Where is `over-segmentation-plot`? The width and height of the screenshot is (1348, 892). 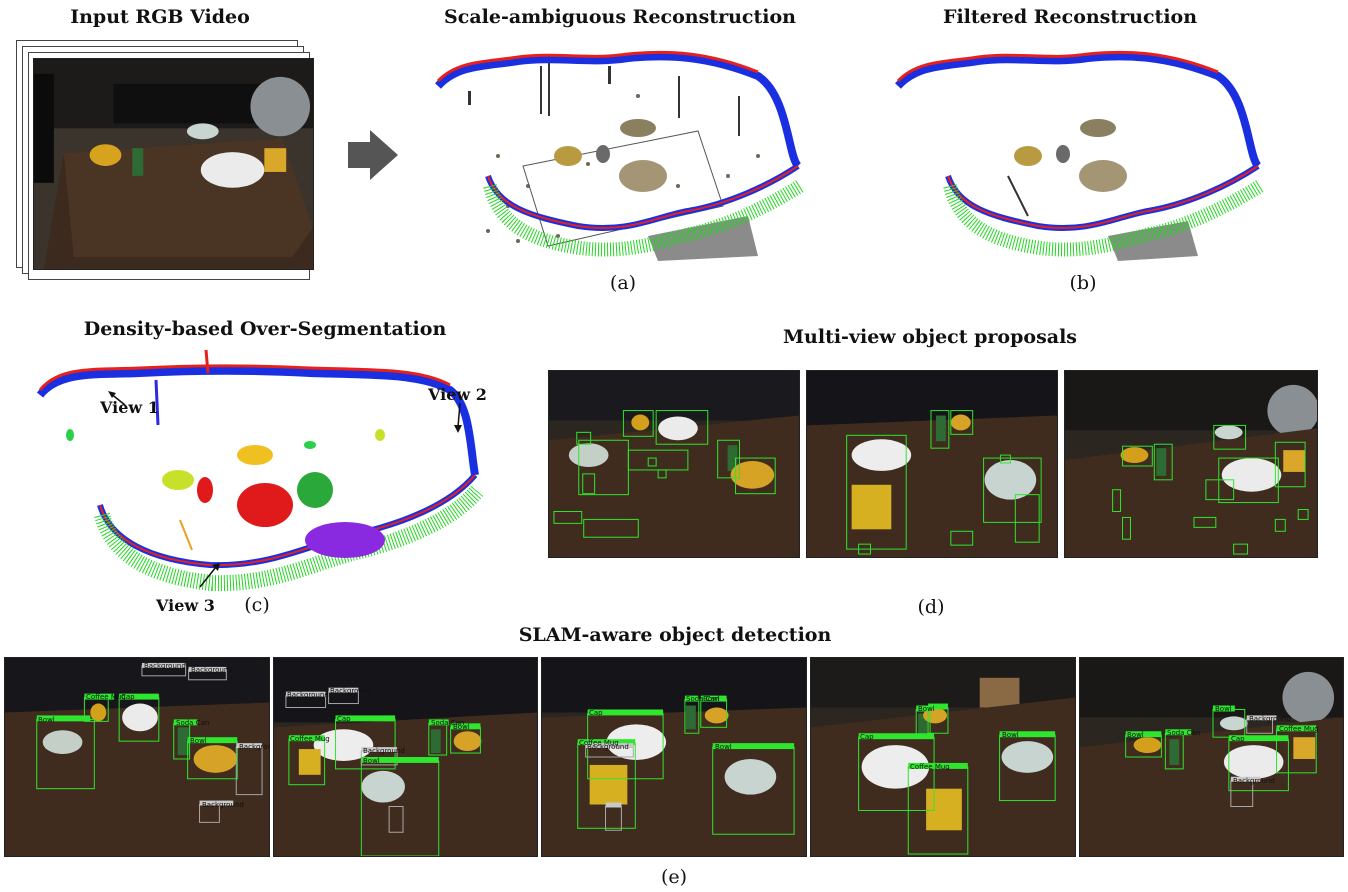 over-segmentation-plot is located at coordinates (260, 470).